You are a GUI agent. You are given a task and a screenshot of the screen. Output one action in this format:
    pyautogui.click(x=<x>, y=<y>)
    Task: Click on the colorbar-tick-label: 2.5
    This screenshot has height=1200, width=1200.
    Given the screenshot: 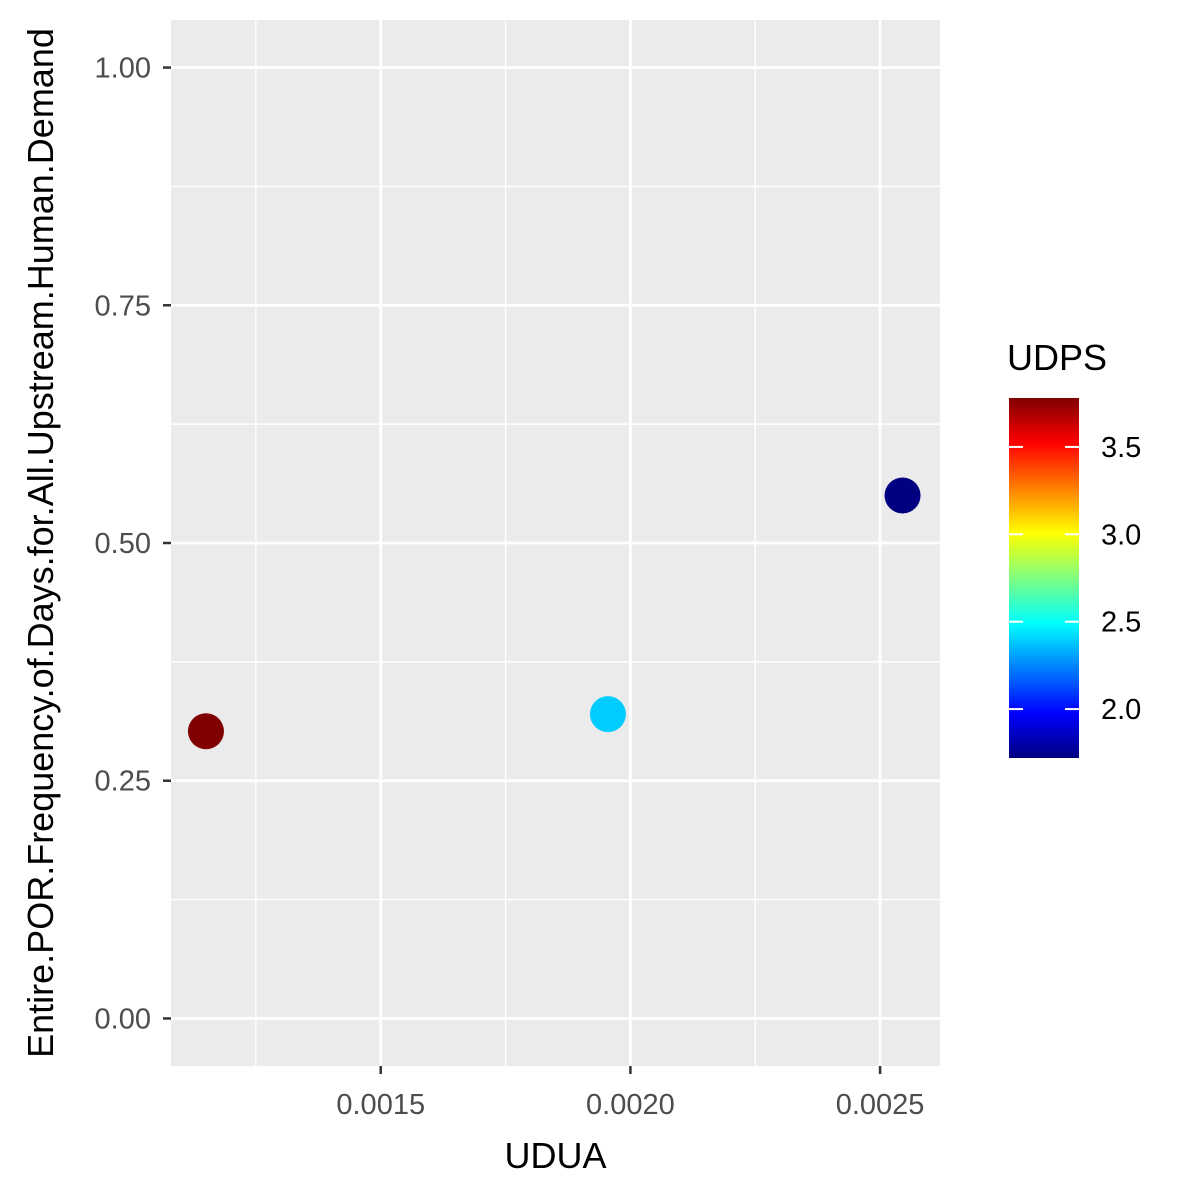 What is the action you would take?
    pyautogui.click(x=1121, y=623)
    